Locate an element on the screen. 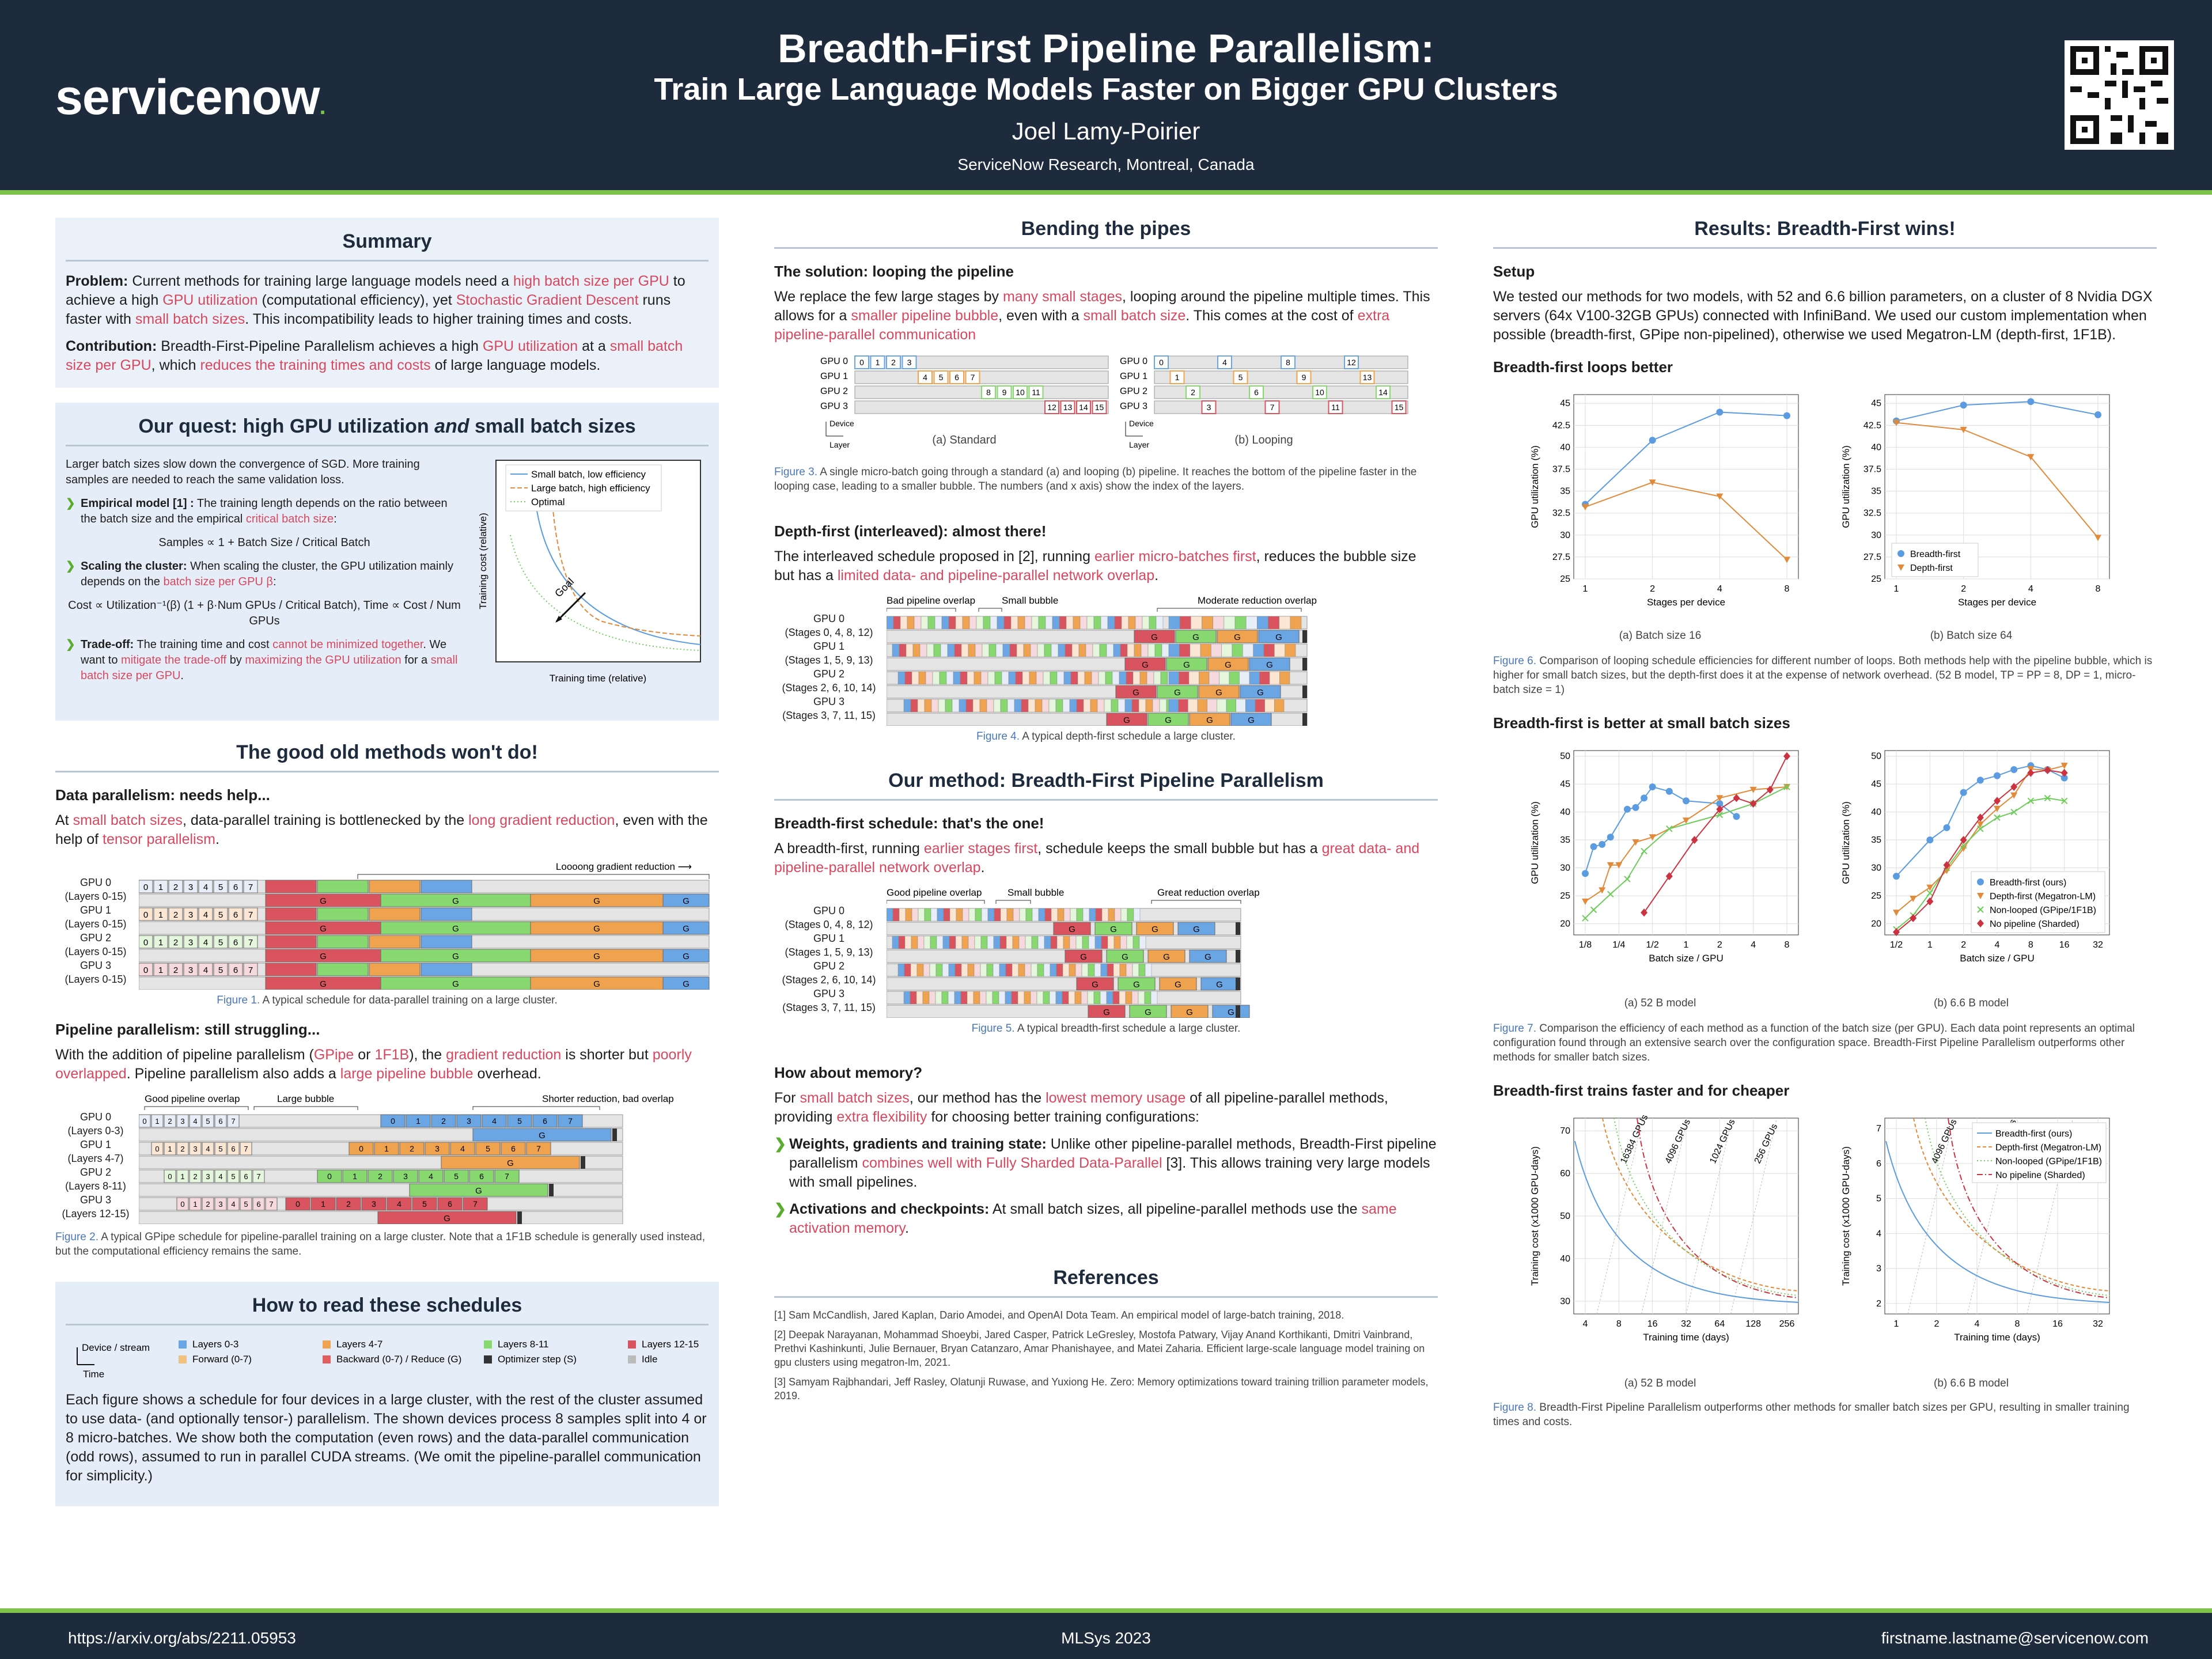 Image resolution: width=2212 pixels, height=1659 pixels. fig2-annotation: Good pipeline overlap is located at coordinates (192, 1098).